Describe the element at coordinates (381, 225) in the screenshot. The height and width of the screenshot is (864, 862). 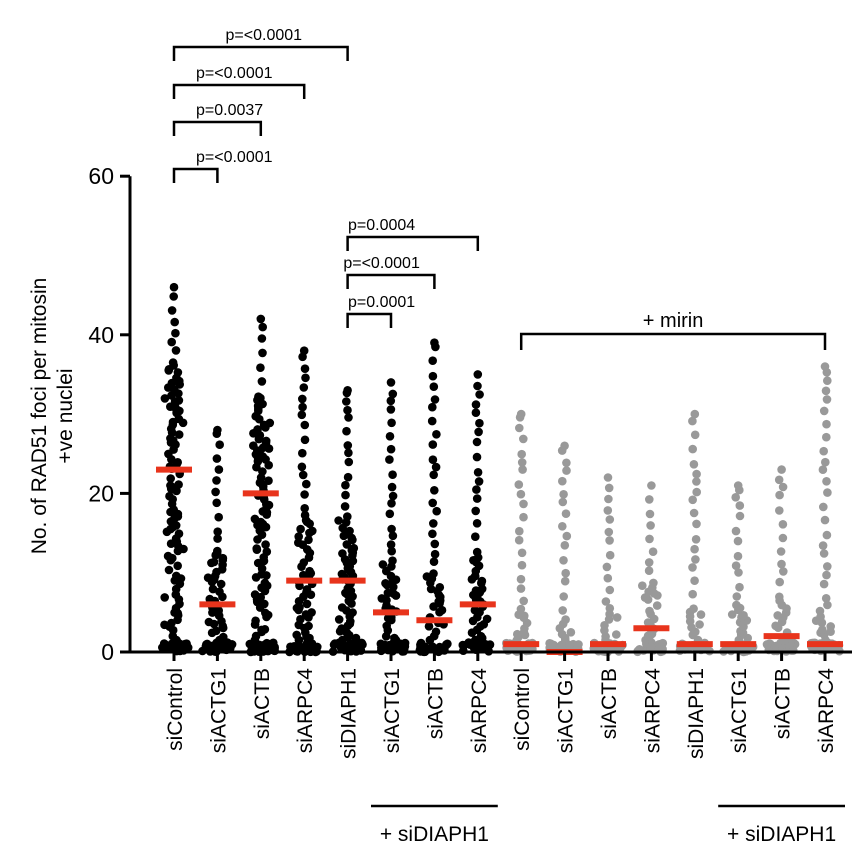
I see `p-value-label: p=0.0004` at that location.